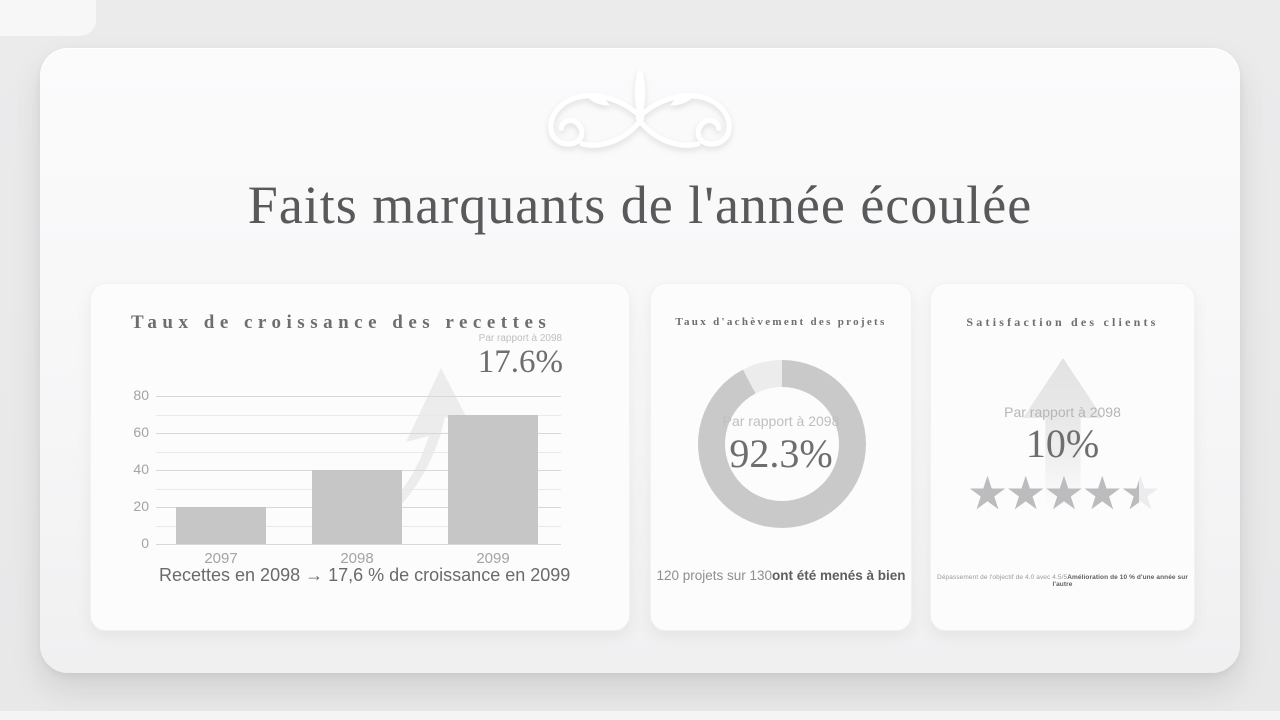  What do you see at coordinates (1062, 412) in the screenshot?
I see `satisfaction-compare-label: Par rapport à 2098` at bounding box center [1062, 412].